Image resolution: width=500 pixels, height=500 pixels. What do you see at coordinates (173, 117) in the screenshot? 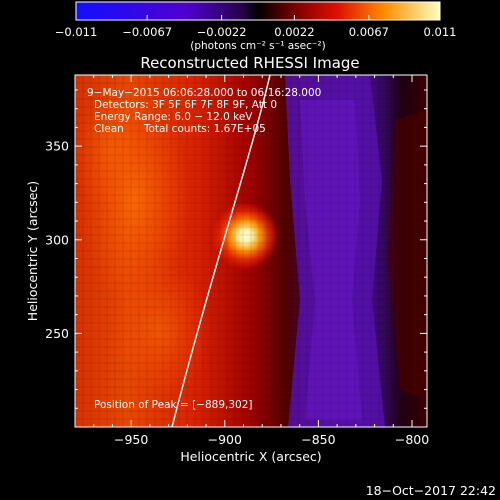
I see `annotation-energy-range: Energy Range: 6.0 − 12.0 keV` at bounding box center [173, 117].